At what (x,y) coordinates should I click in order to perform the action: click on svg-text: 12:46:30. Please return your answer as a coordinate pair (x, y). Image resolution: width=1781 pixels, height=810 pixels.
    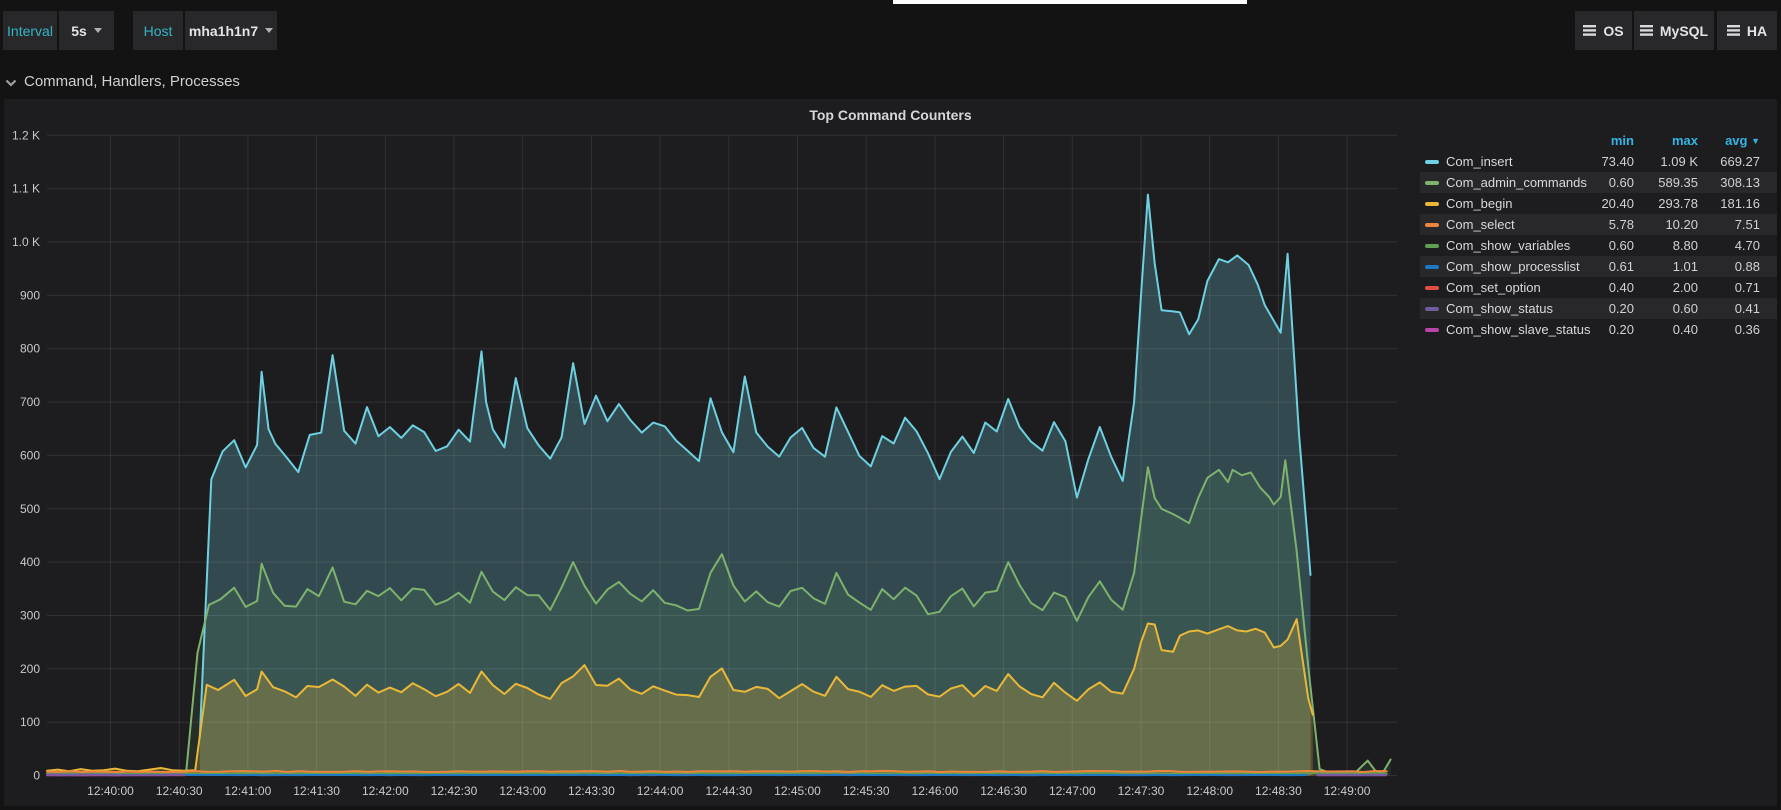
    Looking at the image, I should click on (1003, 791).